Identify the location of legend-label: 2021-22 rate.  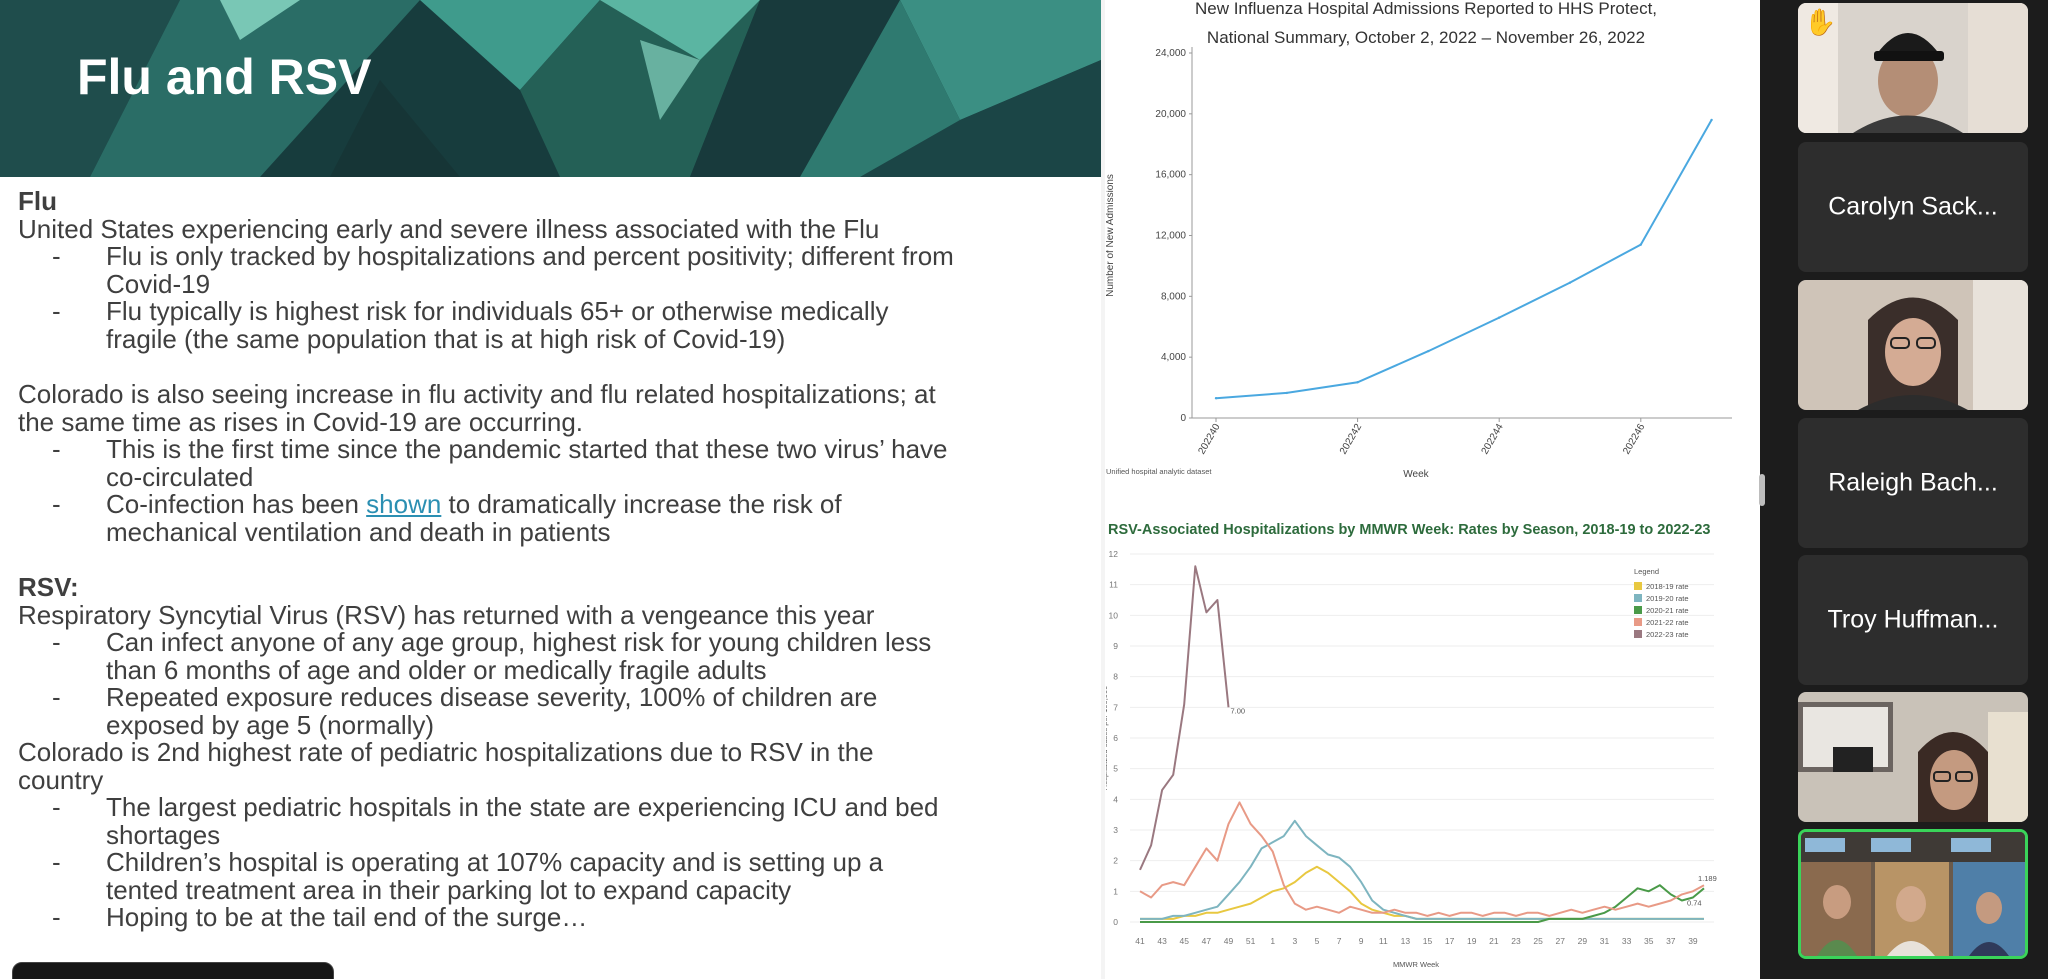
(1667, 622).